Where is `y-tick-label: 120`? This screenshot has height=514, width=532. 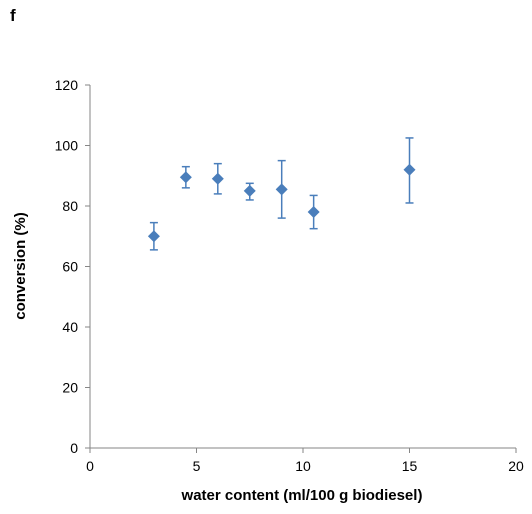
y-tick-label: 120 is located at coordinates (67, 85).